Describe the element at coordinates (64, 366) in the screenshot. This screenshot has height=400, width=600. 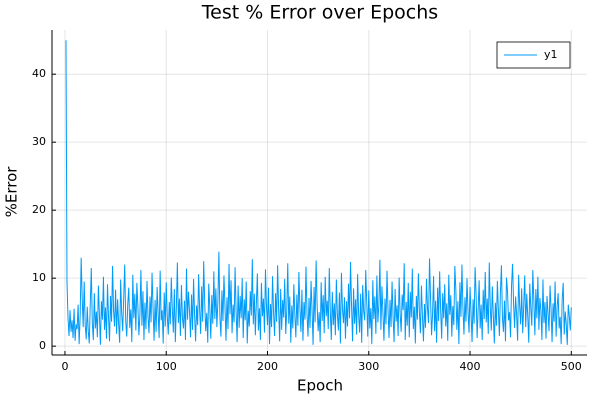
I see `x-tick-label: 0` at that location.